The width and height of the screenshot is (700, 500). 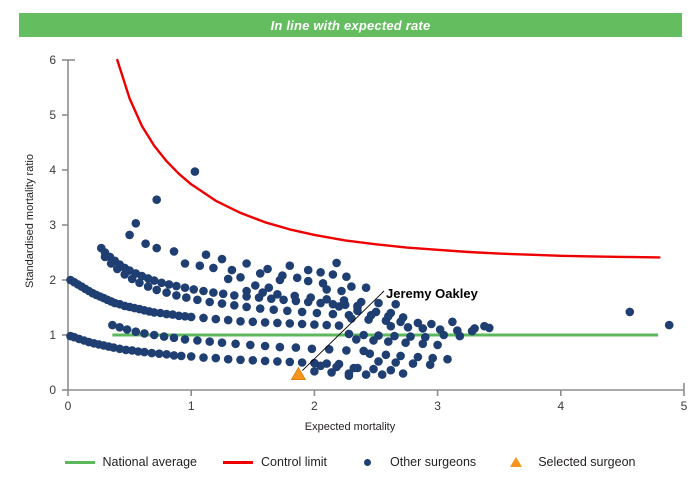 What do you see at coordinates (52, 280) in the screenshot?
I see `y-tick-label: 2` at bounding box center [52, 280].